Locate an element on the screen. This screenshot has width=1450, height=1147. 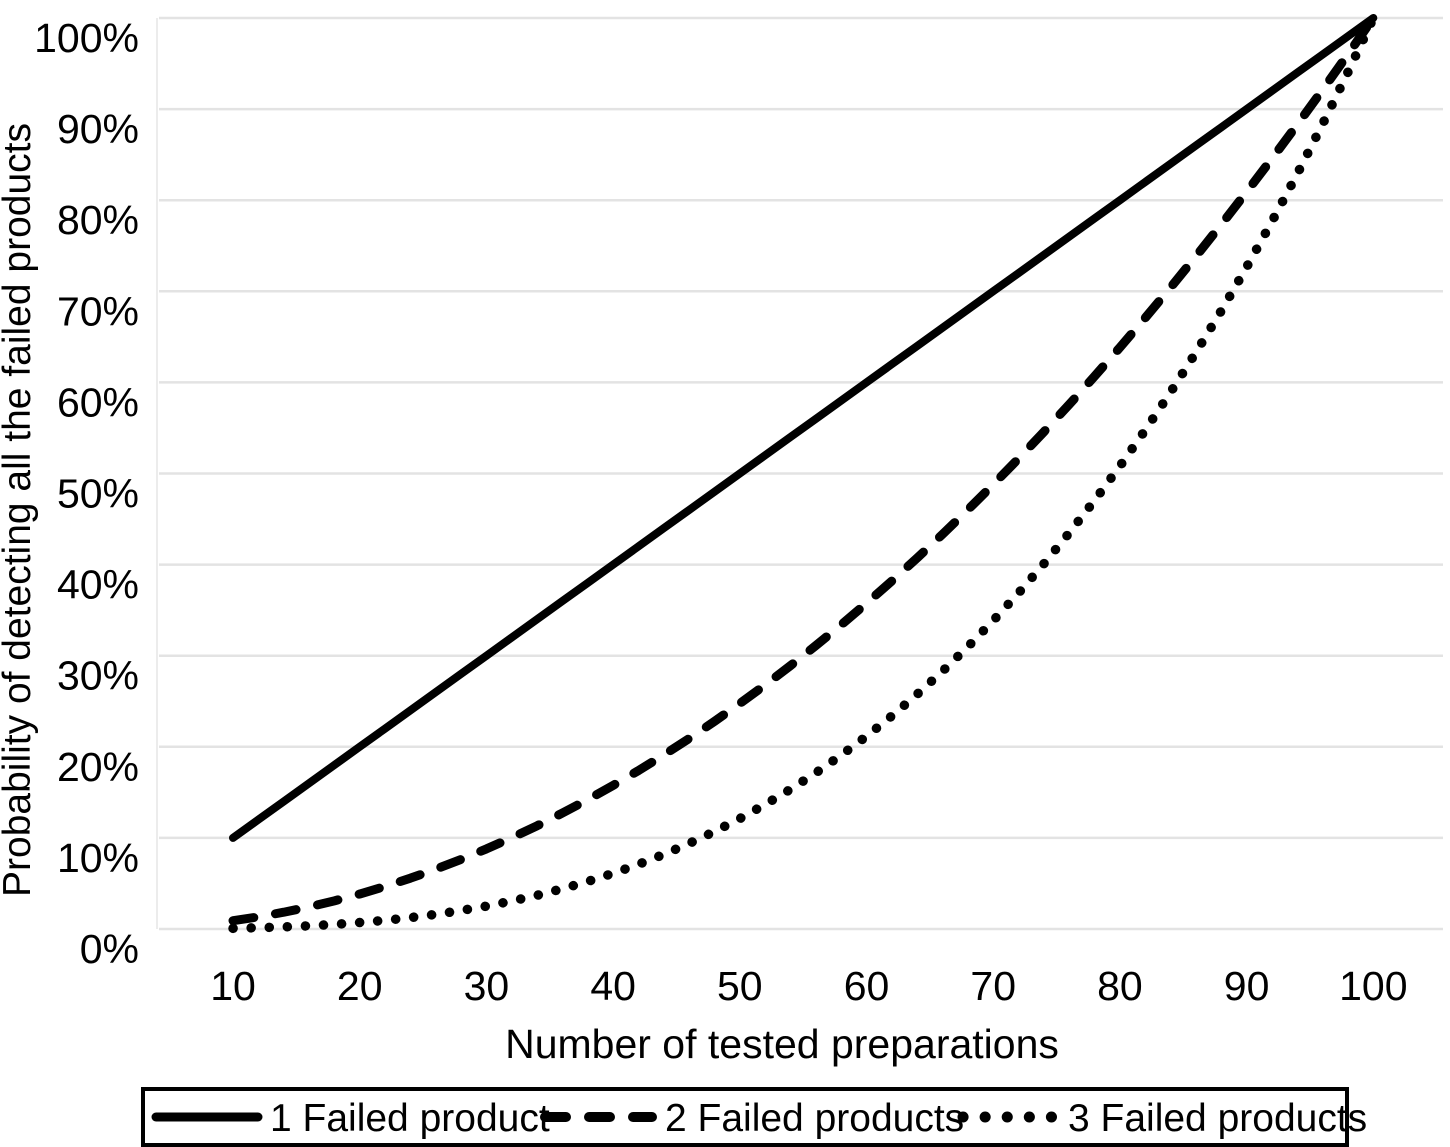
y-tick-label: 0% is located at coordinates (109, 949).